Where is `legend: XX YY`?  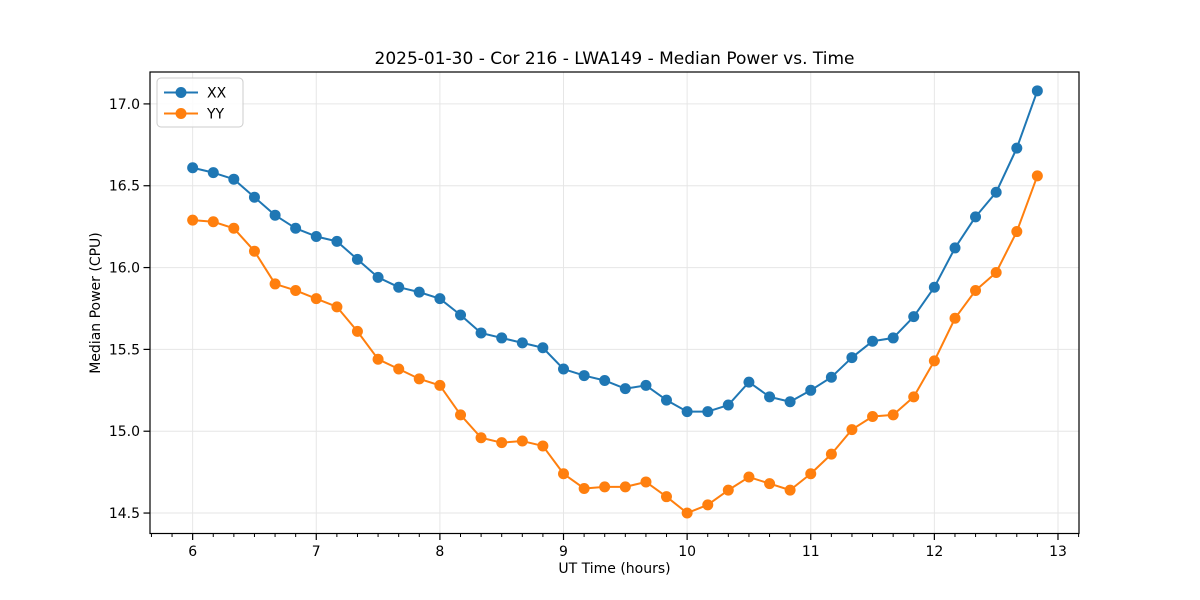 legend: XX YY is located at coordinates (200, 102).